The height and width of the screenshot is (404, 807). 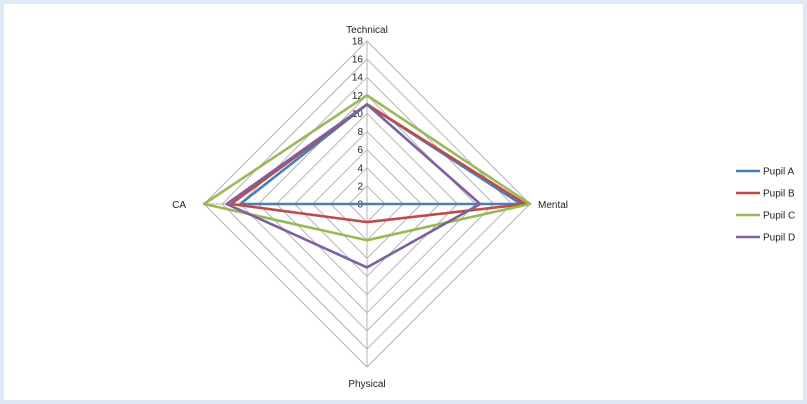 What do you see at coordinates (360, 168) in the screenshot?
I see `tick-label: 4` at bounding box center [360, 168].